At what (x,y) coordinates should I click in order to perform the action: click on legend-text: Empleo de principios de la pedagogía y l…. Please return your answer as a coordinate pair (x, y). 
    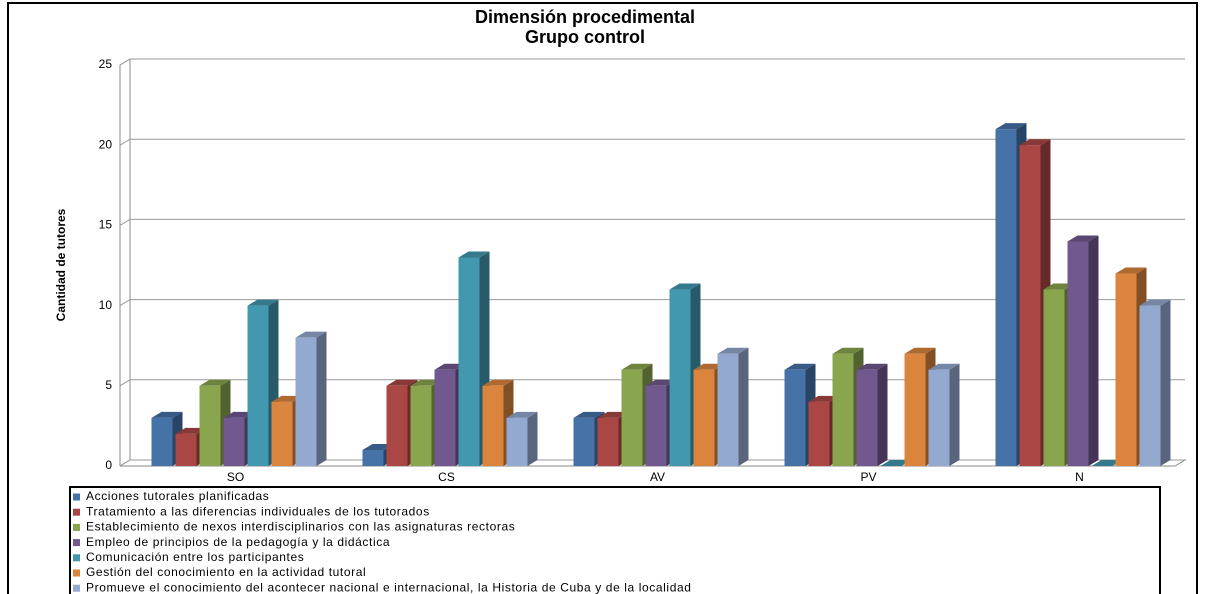
    Looking at the image, I should click on (238, 542).